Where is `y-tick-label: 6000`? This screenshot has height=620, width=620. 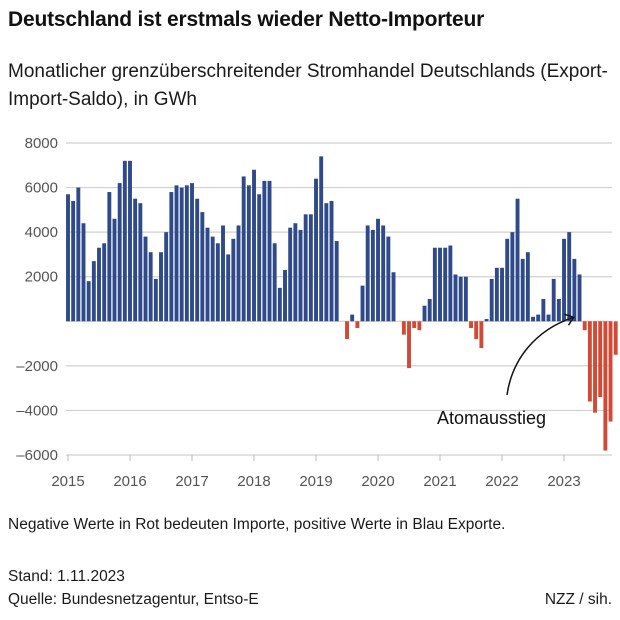 y-tick-label: 6000 is located at coordinates (41, 188).